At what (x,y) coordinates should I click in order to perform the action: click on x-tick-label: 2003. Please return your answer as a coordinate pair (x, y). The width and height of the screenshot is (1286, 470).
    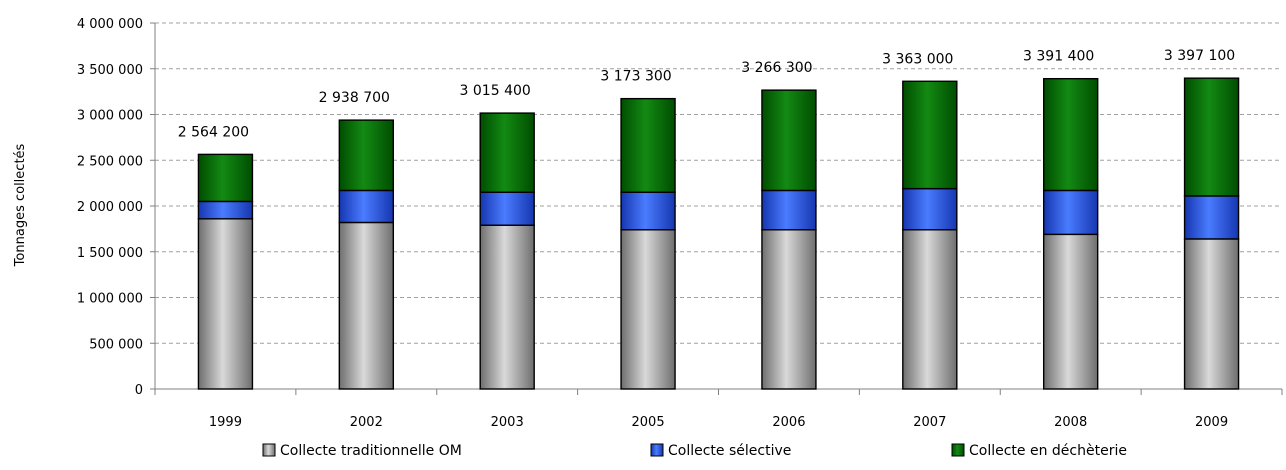
    Looking at the image, I should click on (507, 422).